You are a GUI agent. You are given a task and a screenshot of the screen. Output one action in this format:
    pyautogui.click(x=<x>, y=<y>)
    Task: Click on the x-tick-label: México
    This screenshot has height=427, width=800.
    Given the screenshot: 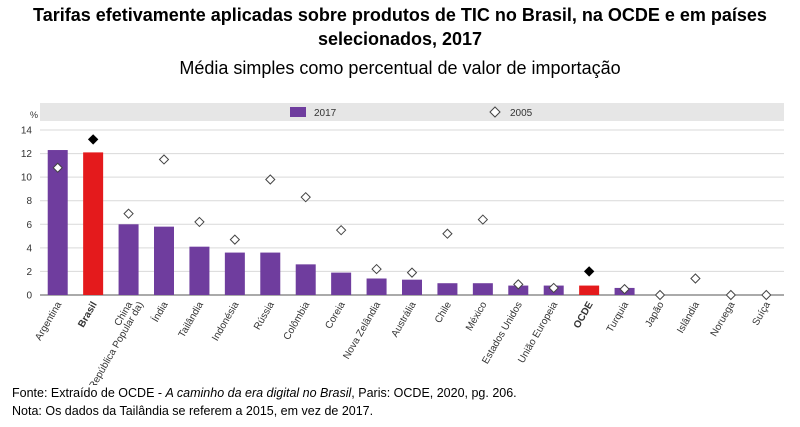 What is the action you would take?
    pyautogui.click(x=477, y=316)
    